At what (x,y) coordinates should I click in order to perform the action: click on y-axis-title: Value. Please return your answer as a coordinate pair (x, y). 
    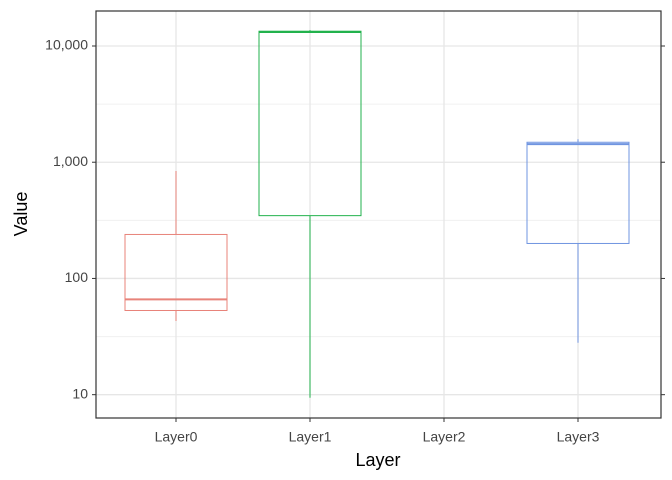
    Looking at the image, I should click on (21, 214).